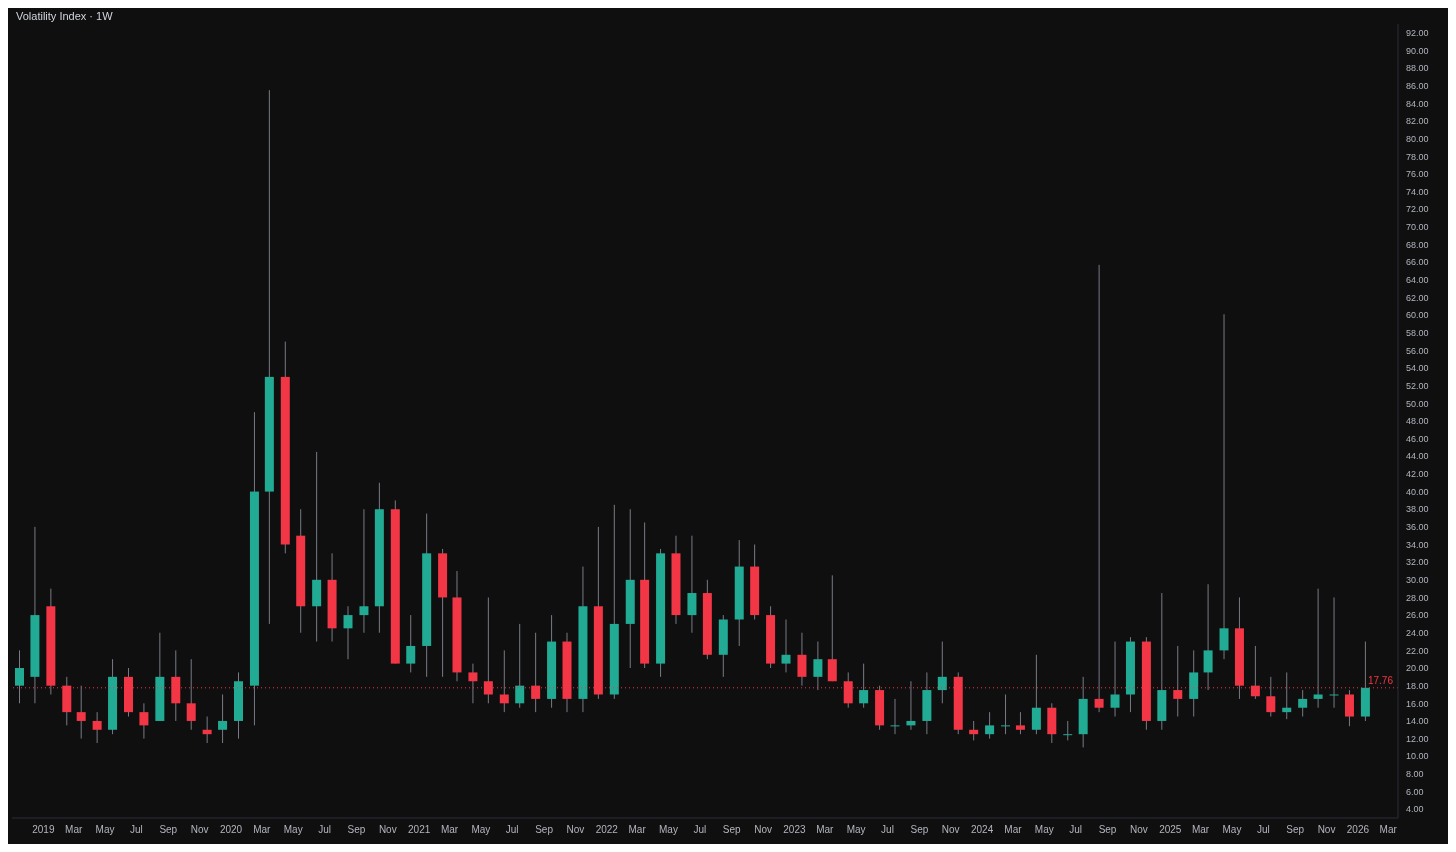  What do you see at coordinates (1417, 421) in the screenshot?
I see `y-tick-label: 48.00` at bounding box center [1417, 421].